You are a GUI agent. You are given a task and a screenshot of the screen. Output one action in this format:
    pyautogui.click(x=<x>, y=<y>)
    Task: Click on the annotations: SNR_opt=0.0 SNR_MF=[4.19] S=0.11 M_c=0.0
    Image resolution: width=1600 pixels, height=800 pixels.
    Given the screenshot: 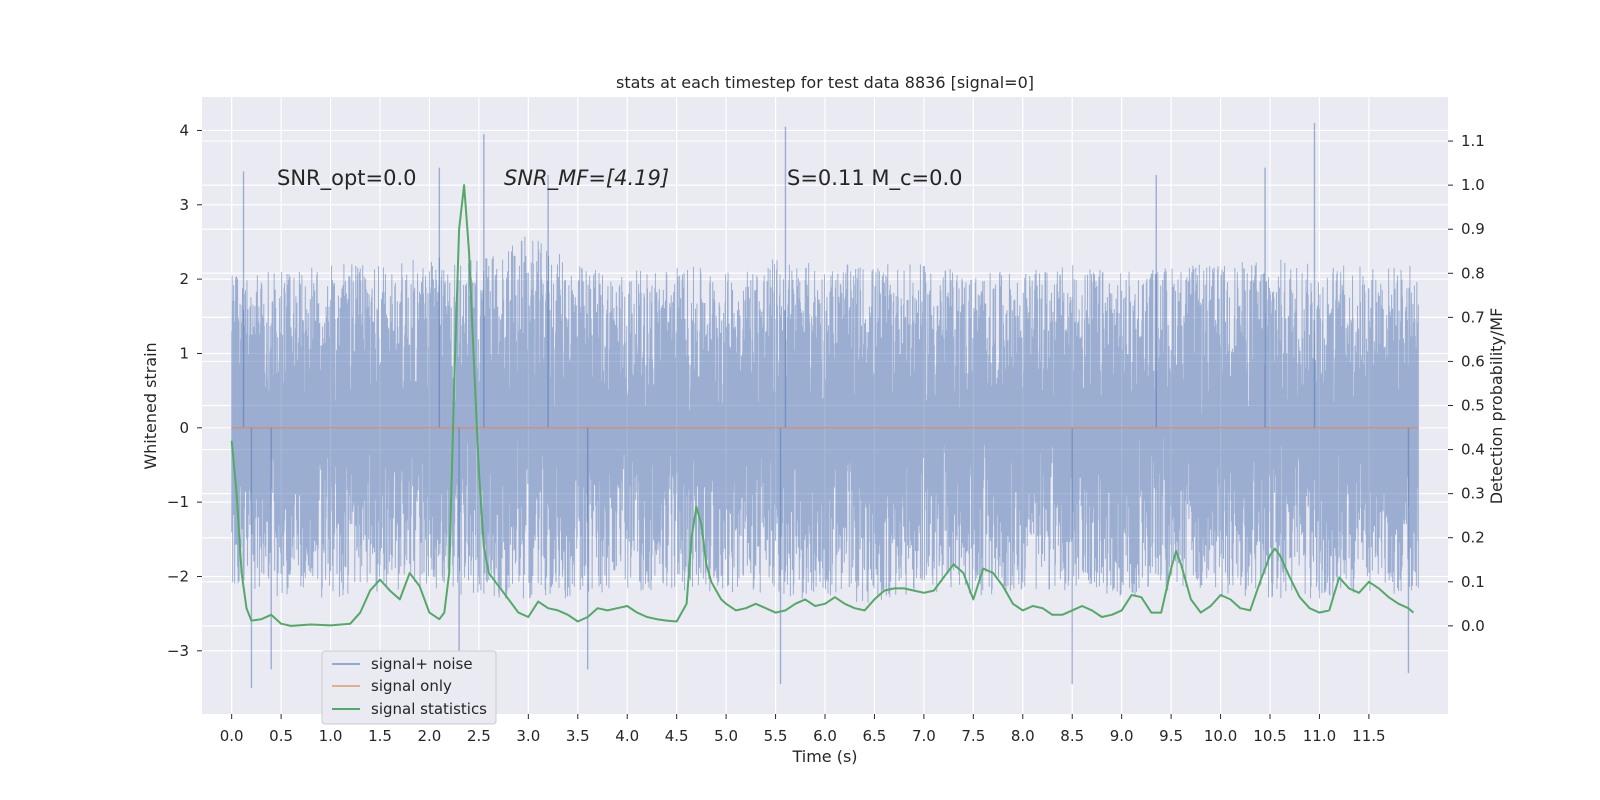 What is the action you would take?
    pyautogui.click(x=620, y=178)
    